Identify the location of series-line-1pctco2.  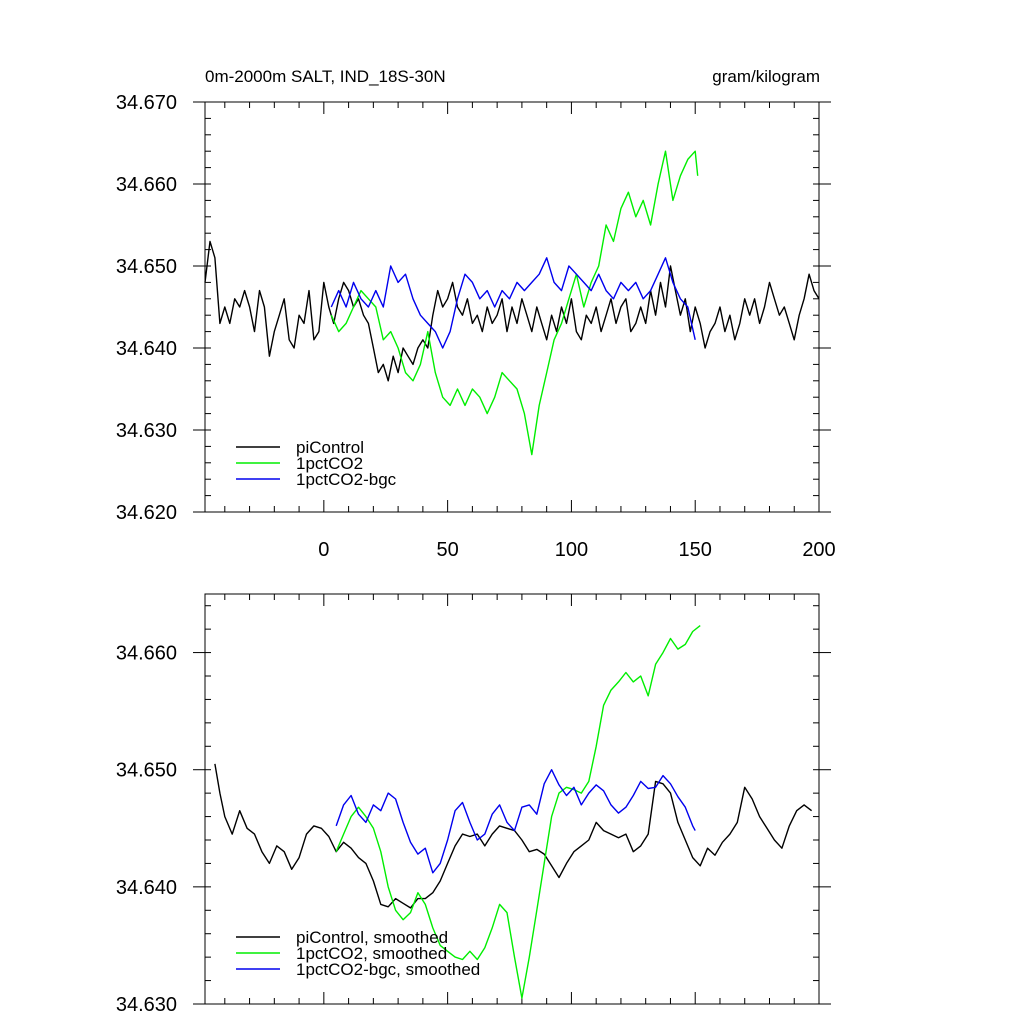
(514, 303).